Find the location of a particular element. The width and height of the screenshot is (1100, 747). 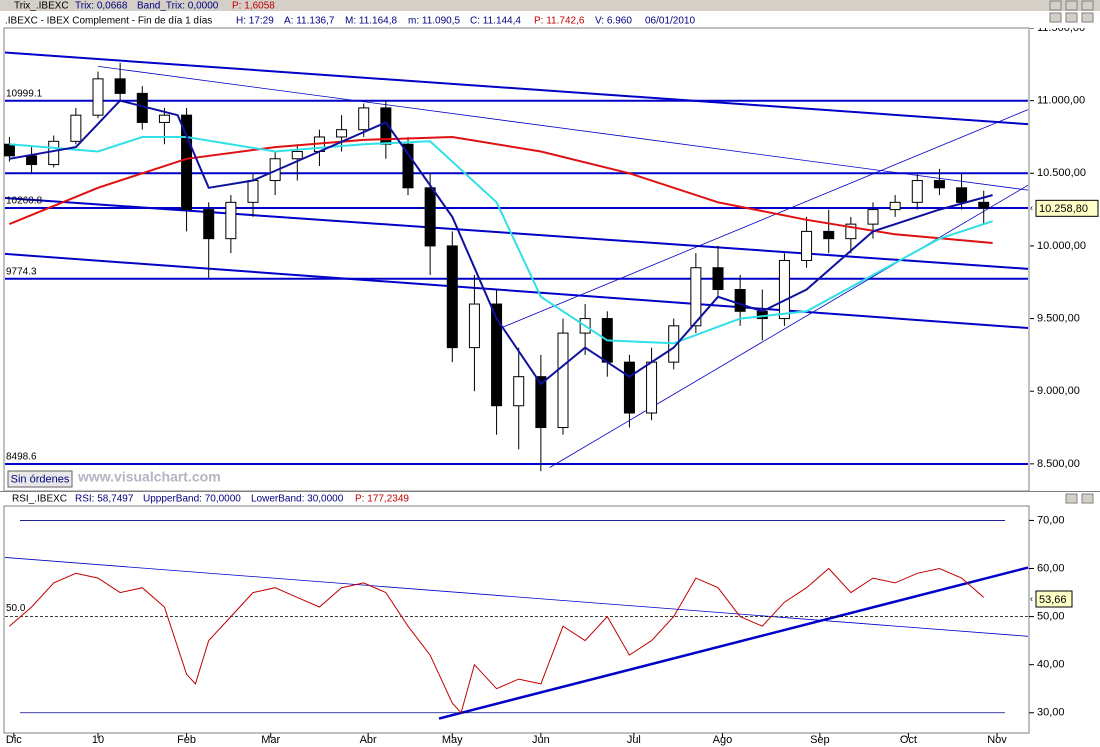

level-label: 10260.8 is located at coordinates (24, 201).